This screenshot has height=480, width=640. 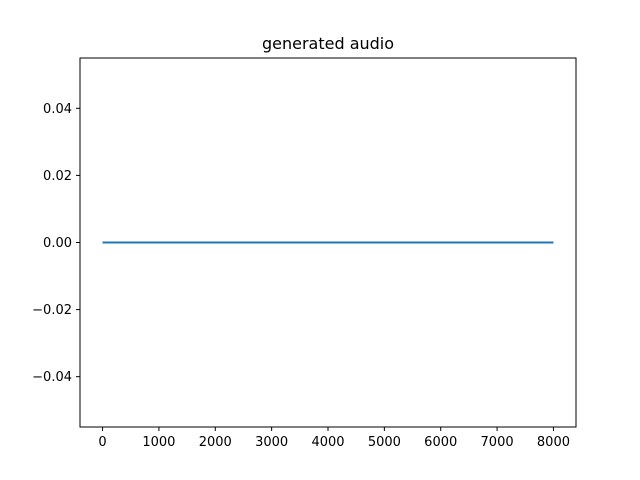 What do you see at coordinates (57, 243) in the screenshot?
I see `y-tick-label: 0.00` at bounding box center [57, 243].